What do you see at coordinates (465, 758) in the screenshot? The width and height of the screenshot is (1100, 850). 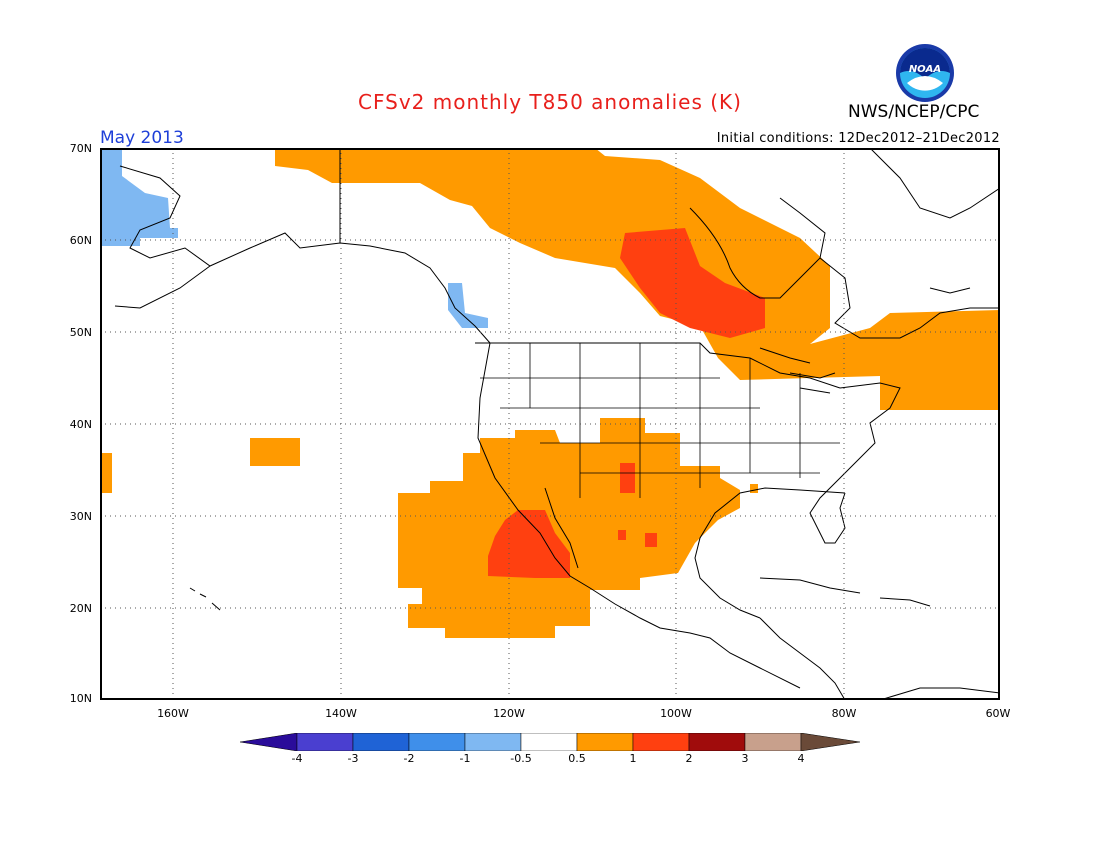 I see `colorbar-label: -1` at bounding box center [465, 758].